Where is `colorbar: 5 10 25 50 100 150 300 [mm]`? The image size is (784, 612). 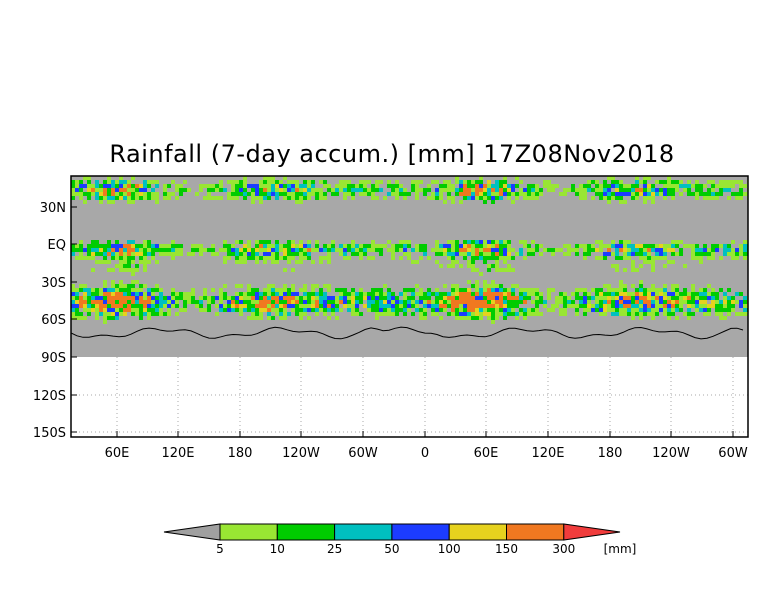 colorbar: 5 10 25 50 100 150 300 [mm] is located at coordinates (400, 539).